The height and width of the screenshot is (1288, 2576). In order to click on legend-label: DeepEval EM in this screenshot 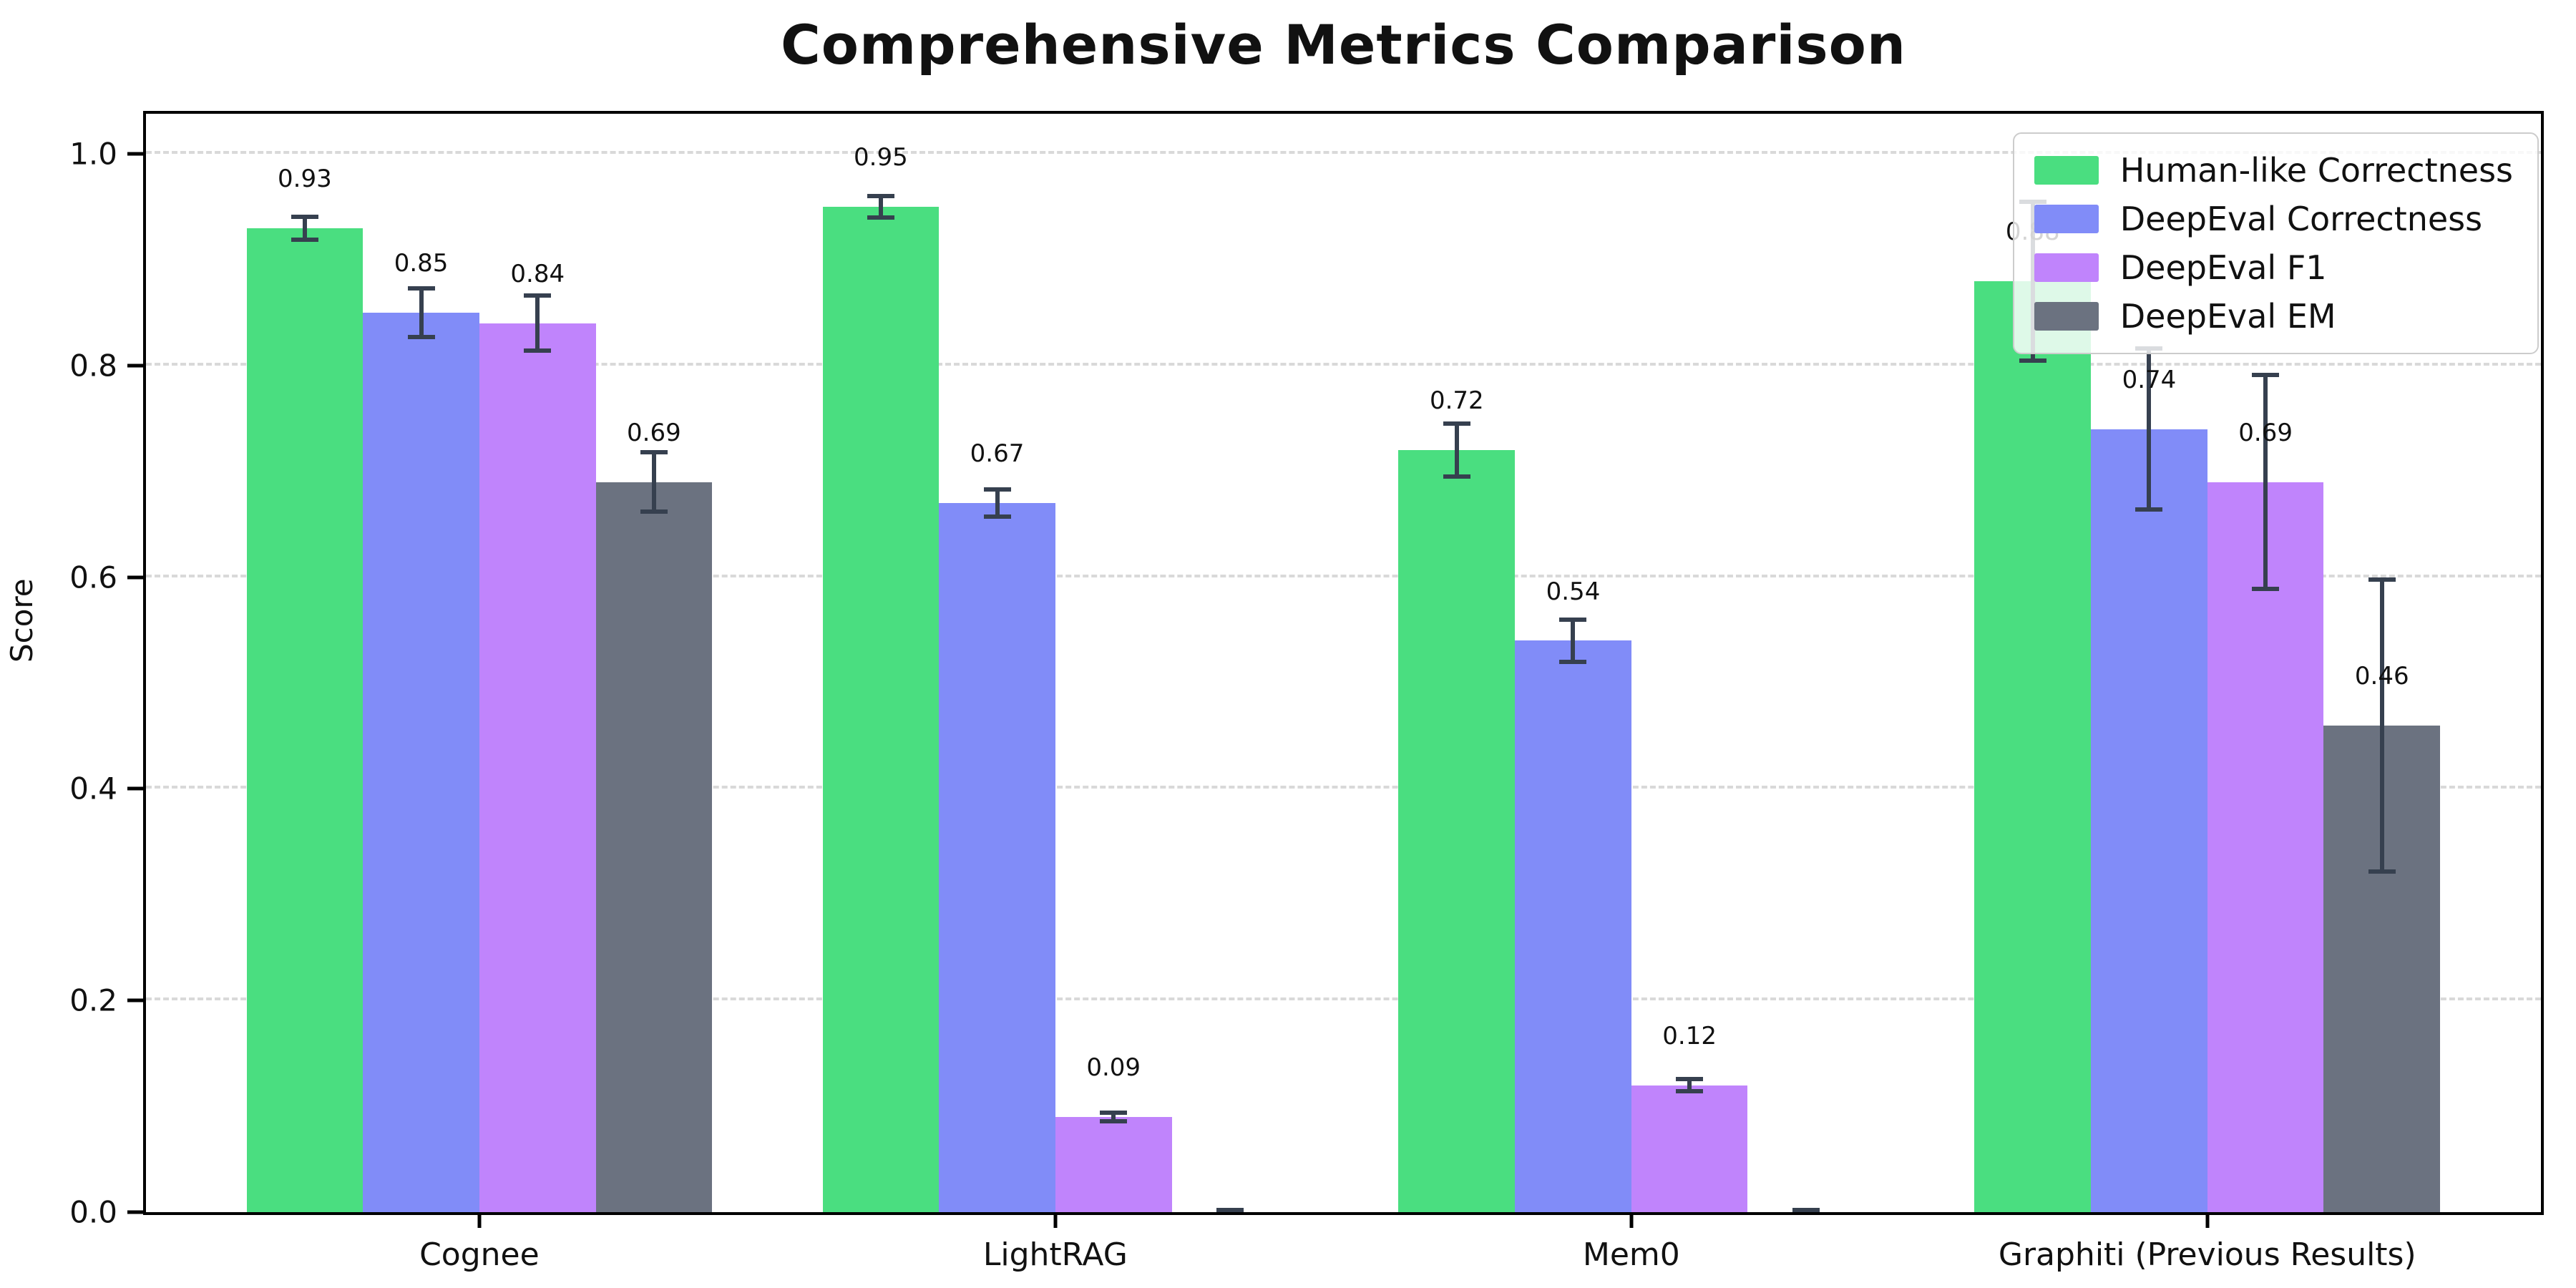, I will do `click(2227, 316)`.